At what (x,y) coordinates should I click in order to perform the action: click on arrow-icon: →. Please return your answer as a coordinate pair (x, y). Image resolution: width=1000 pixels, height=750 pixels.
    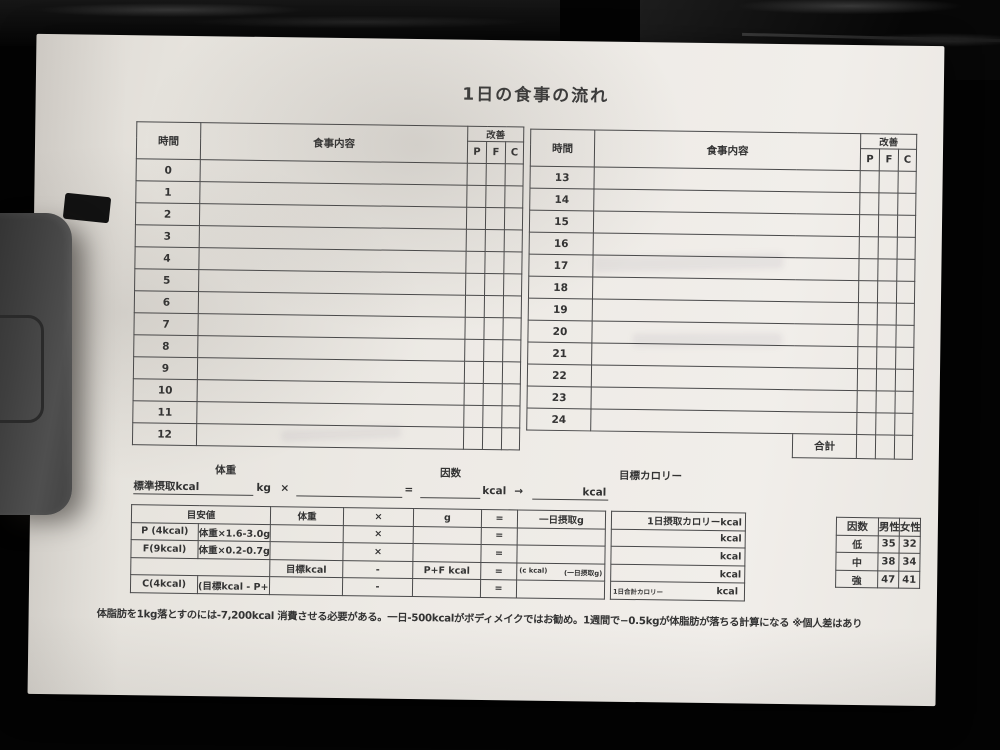
    Looking at the image, I should click on (519, 491).